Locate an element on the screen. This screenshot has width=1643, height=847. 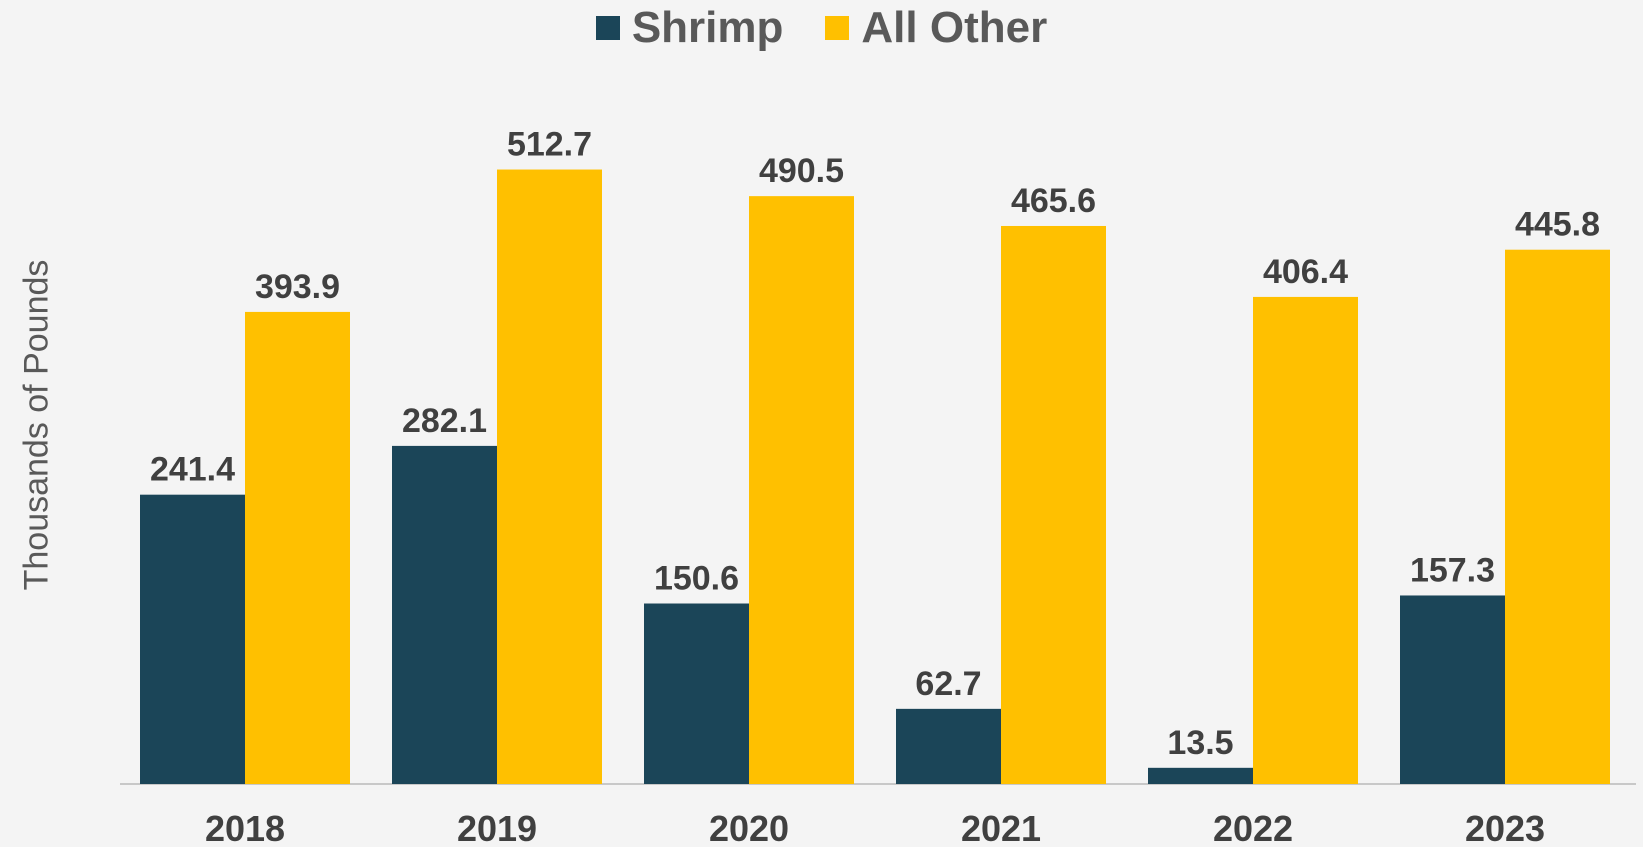
x-tick-label-2019: 2019 is located at coordinates (497, 827).